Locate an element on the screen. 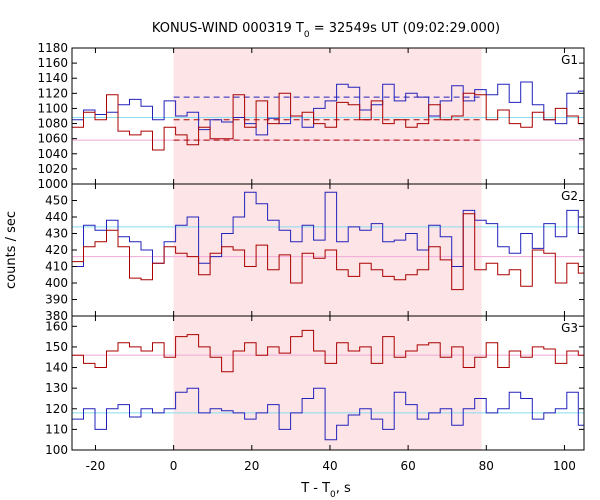 Image resolution: width=600 pixels, height=500 pixels. y-tick-label: 150 is located at coordinates (56, 347).